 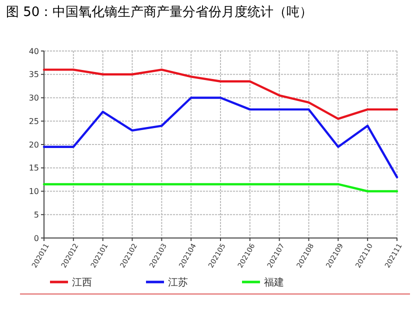 I want to click on y-tick-label: 10, so click(x=33, y=191).